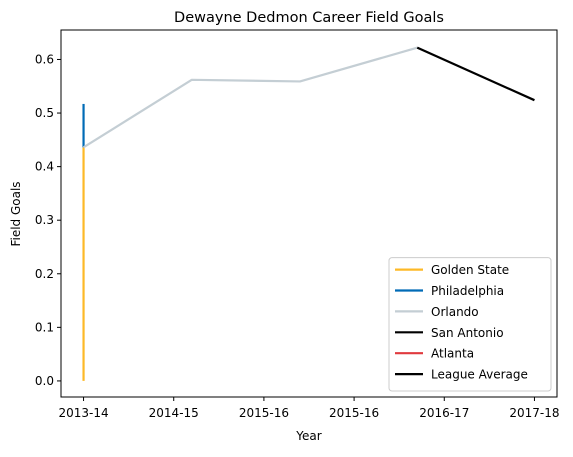  What do you see at coordinates (44, 220) in the screenshot?
I see `y-tick-label: 0.3` at bounding box center [44, 220].